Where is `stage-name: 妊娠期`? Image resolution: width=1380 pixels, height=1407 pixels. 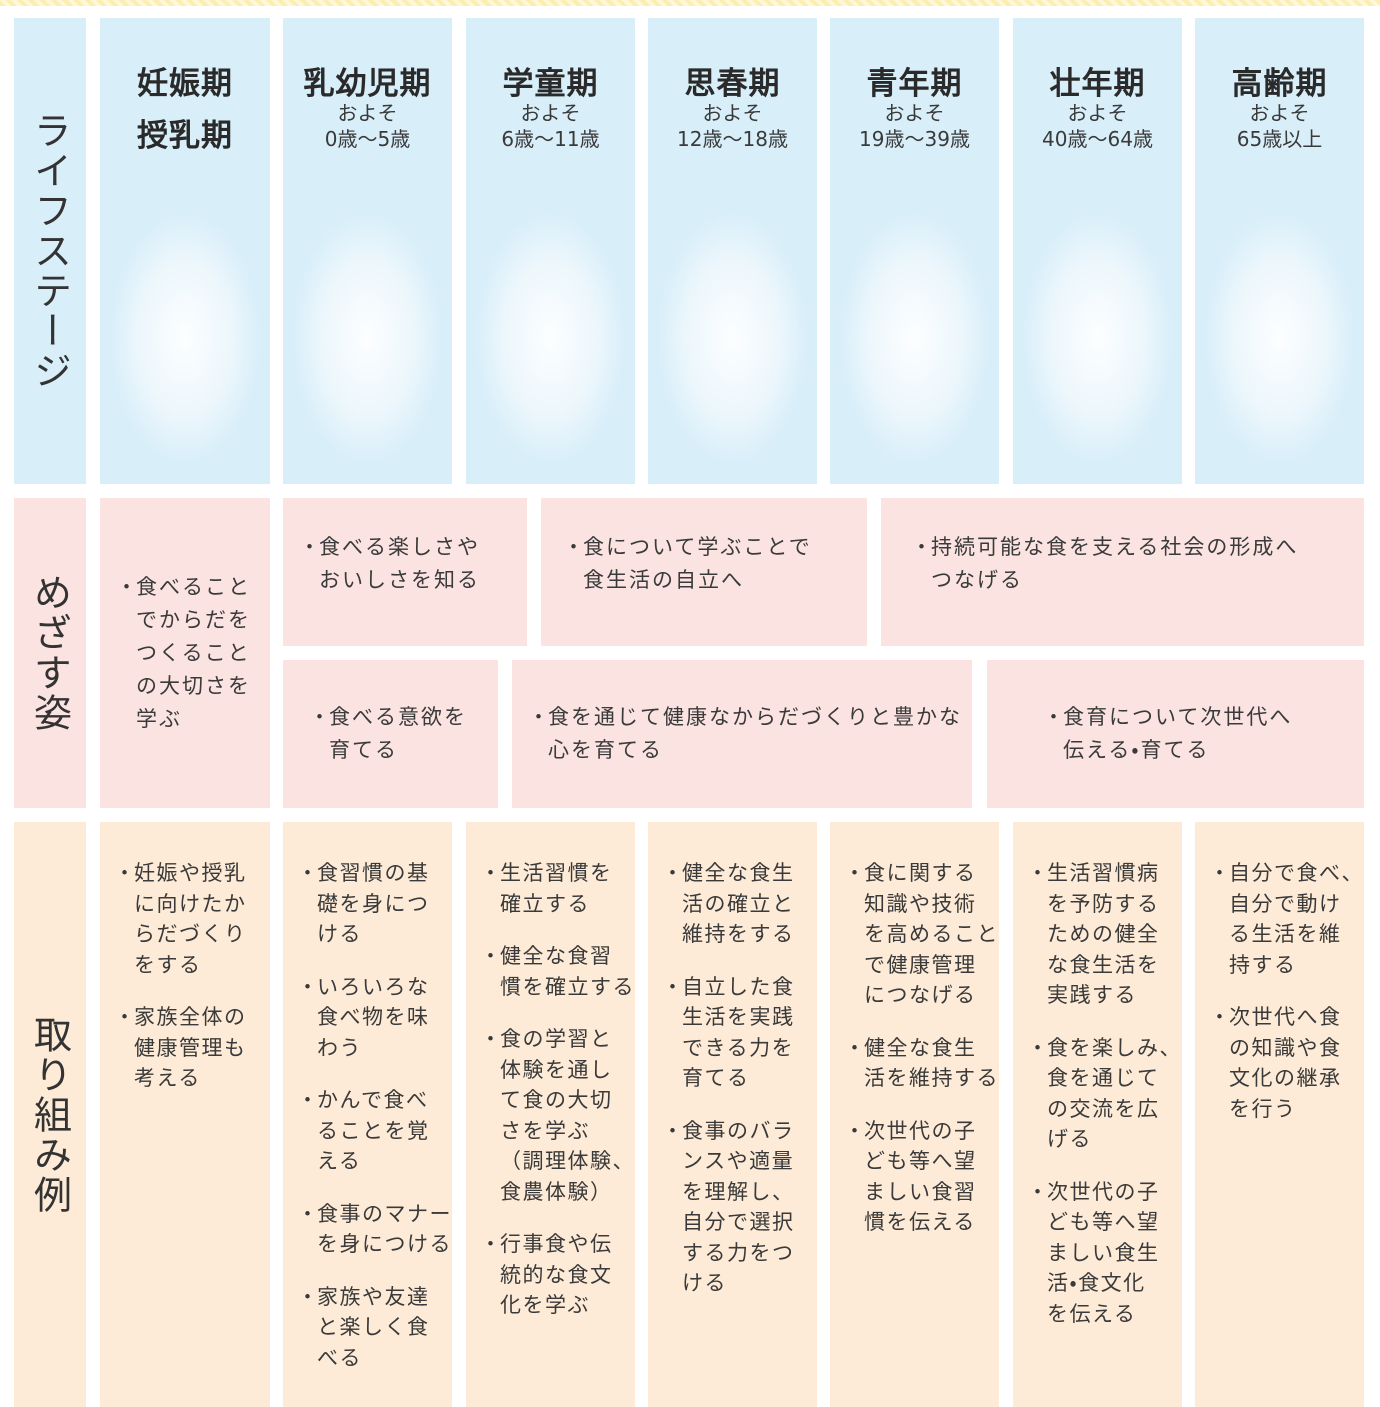 stage-name: 妊娠期 is located at coordinates (185, 84).